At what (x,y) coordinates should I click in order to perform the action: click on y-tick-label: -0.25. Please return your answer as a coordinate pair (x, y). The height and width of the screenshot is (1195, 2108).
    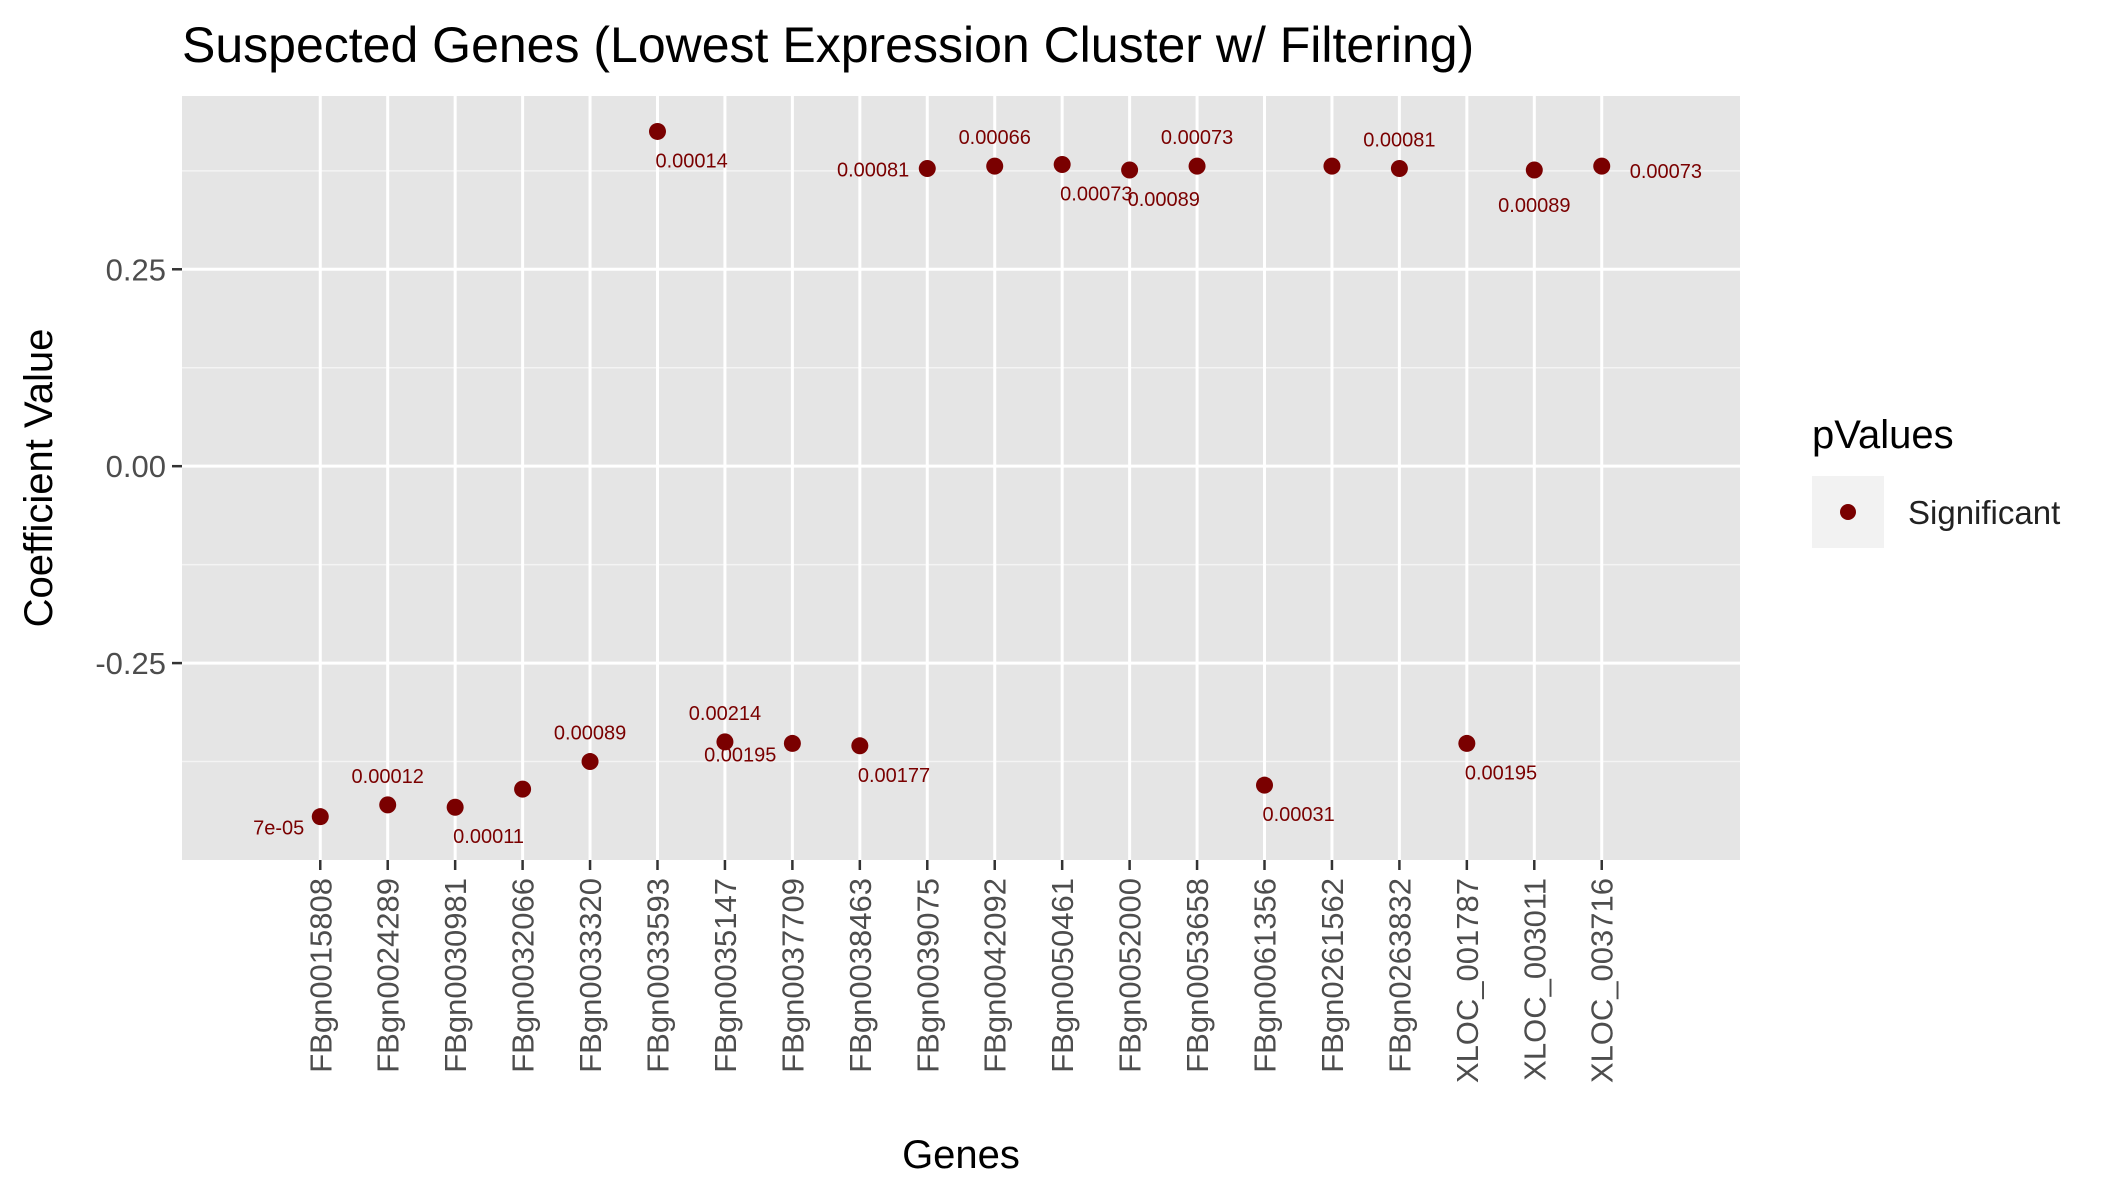
    Looking at the image, I should click on (130, 663).